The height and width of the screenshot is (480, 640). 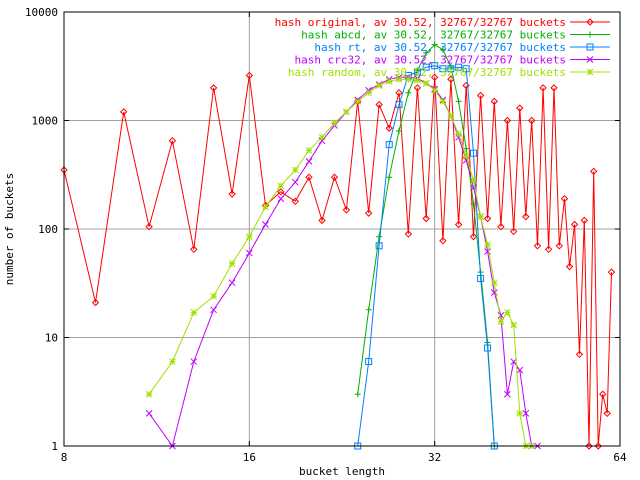 I want to click on x-tick-label: 32, so click(x=434, y=457).